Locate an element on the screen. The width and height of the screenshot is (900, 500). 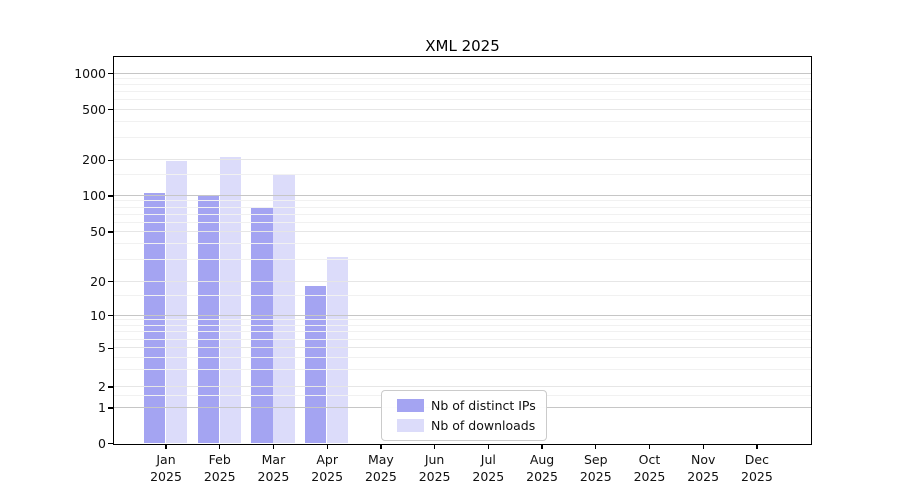
legend: Nb of distinct IPs Nb of downloads is located at coordinates (464, 415).